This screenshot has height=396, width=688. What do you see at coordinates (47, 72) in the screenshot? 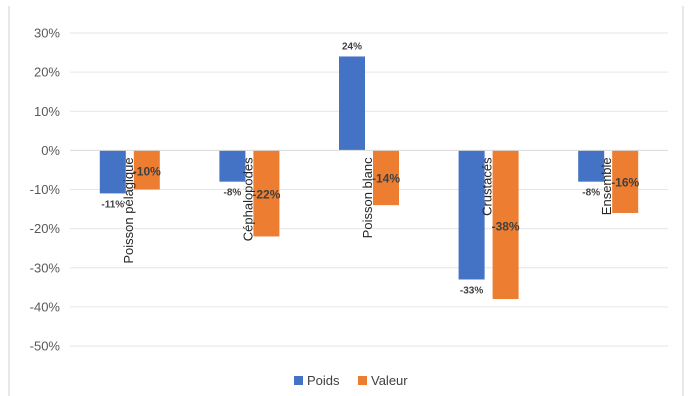
I see `y-tick-label: 20%` at bounding box center [47, 72].